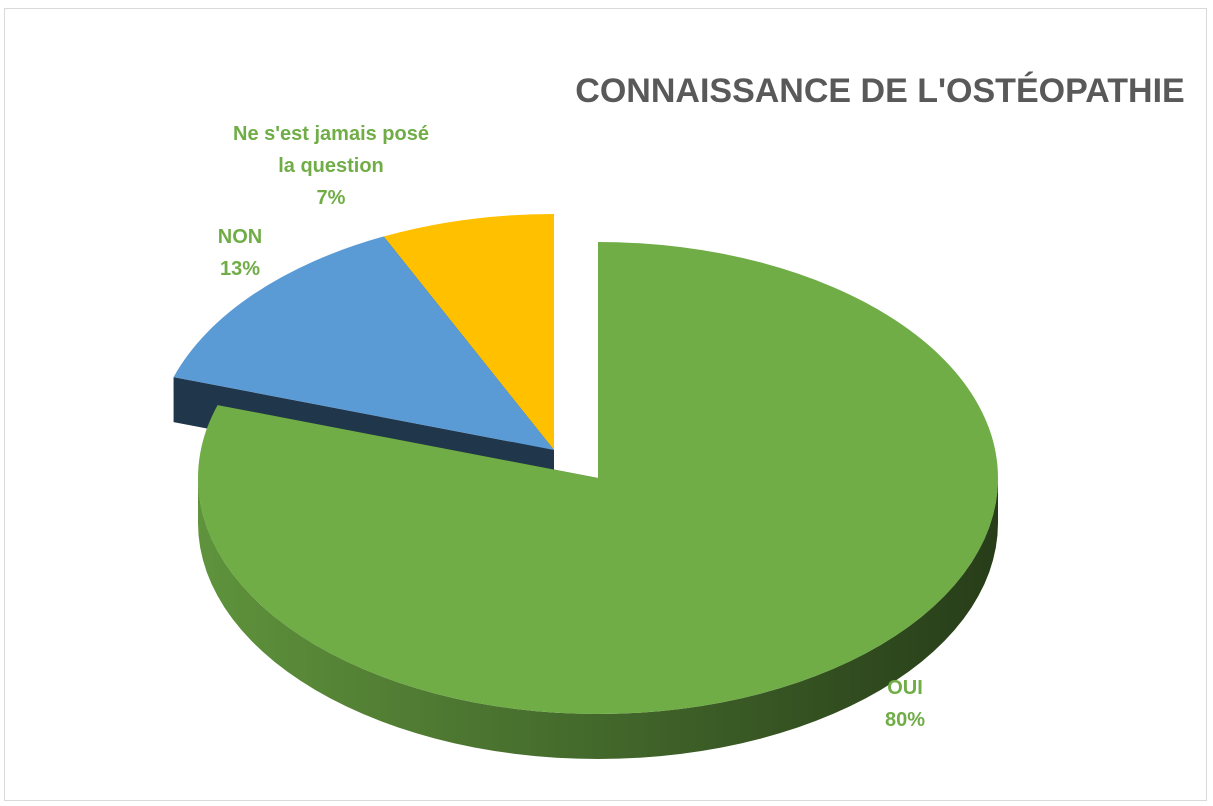  Describe the element at coordinates (240, 253) in the screenshot. I see `data-label: NON 13%` at that location.